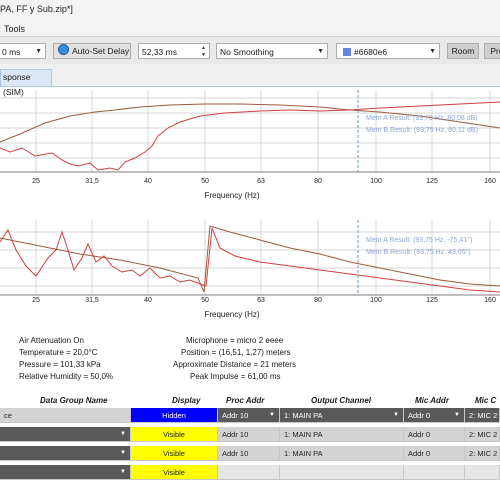 The image size is (500, 500). I want to click on next-button: Pro, so click(492, 51).